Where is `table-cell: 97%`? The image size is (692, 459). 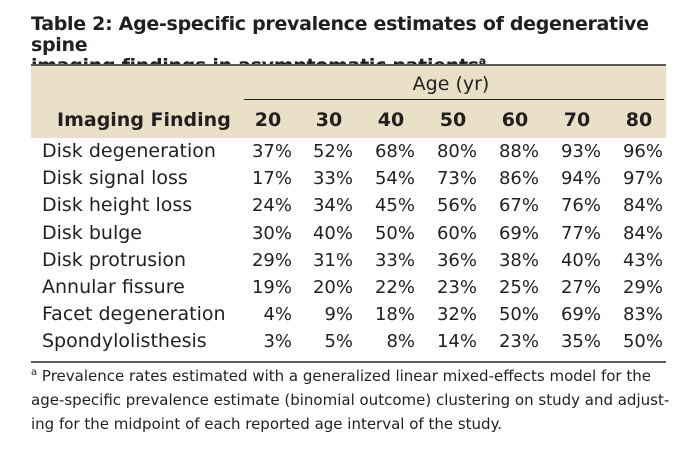
table-cell: 97% is located at coordinates (642, 179).